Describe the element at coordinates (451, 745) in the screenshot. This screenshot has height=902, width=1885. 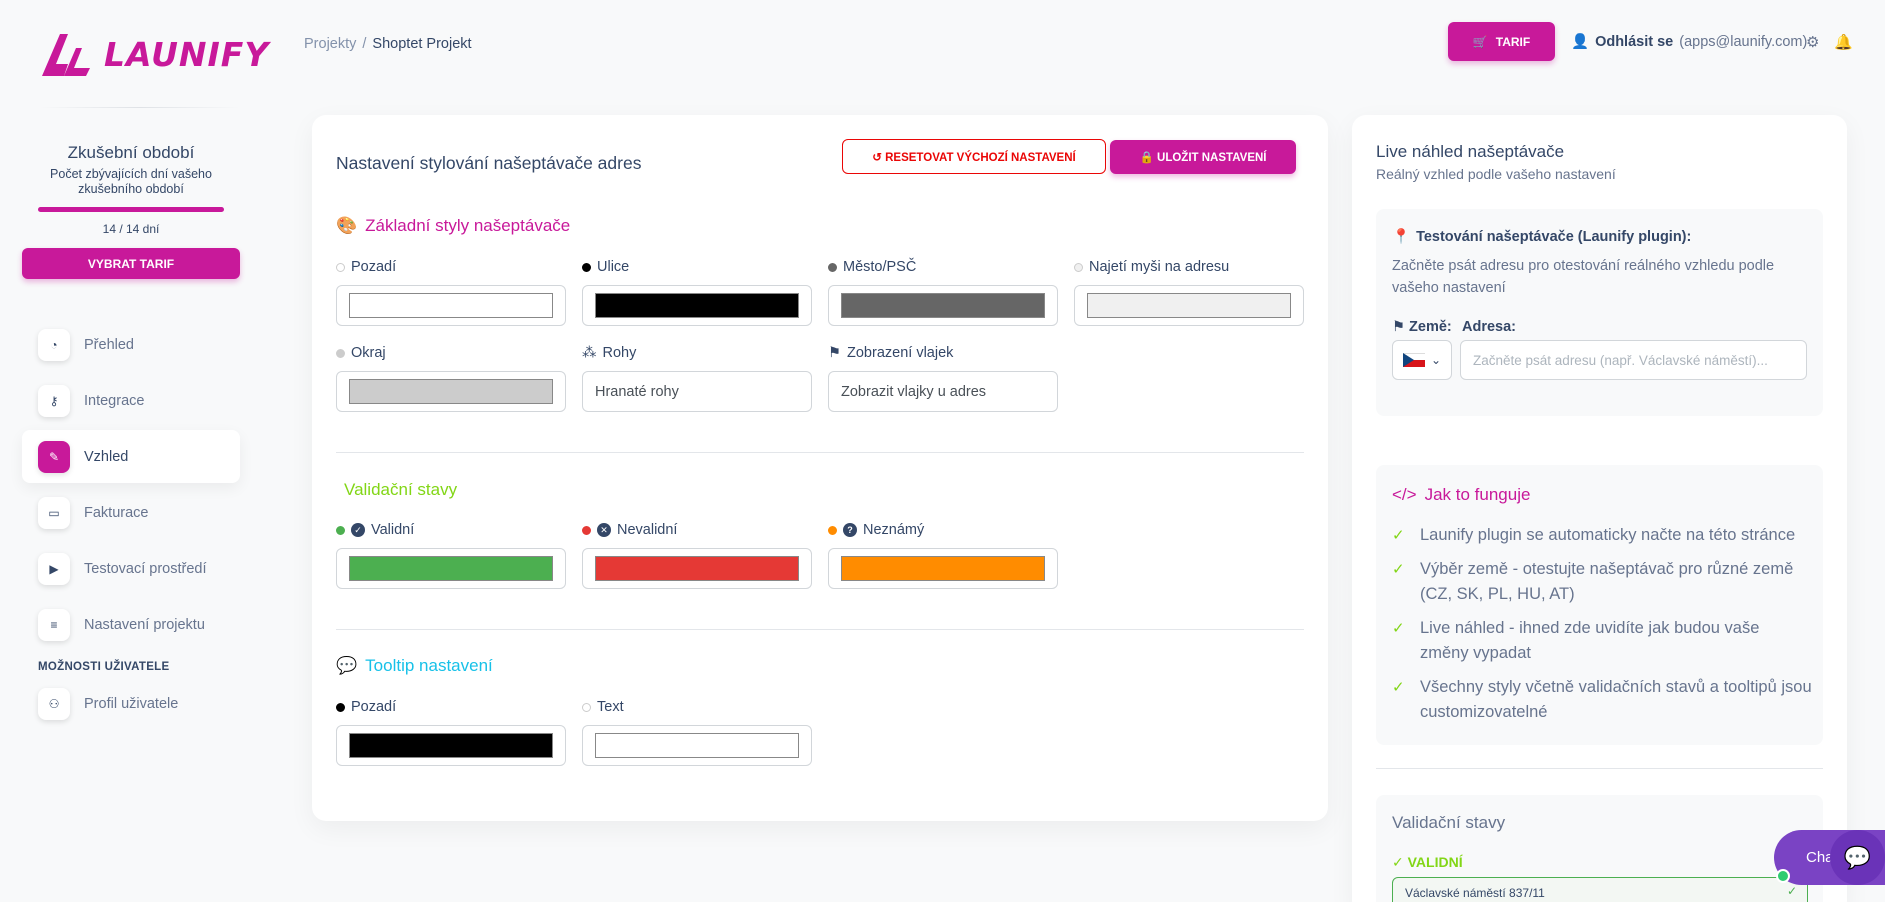
I see `tooltip-background-color-picker` at that location.